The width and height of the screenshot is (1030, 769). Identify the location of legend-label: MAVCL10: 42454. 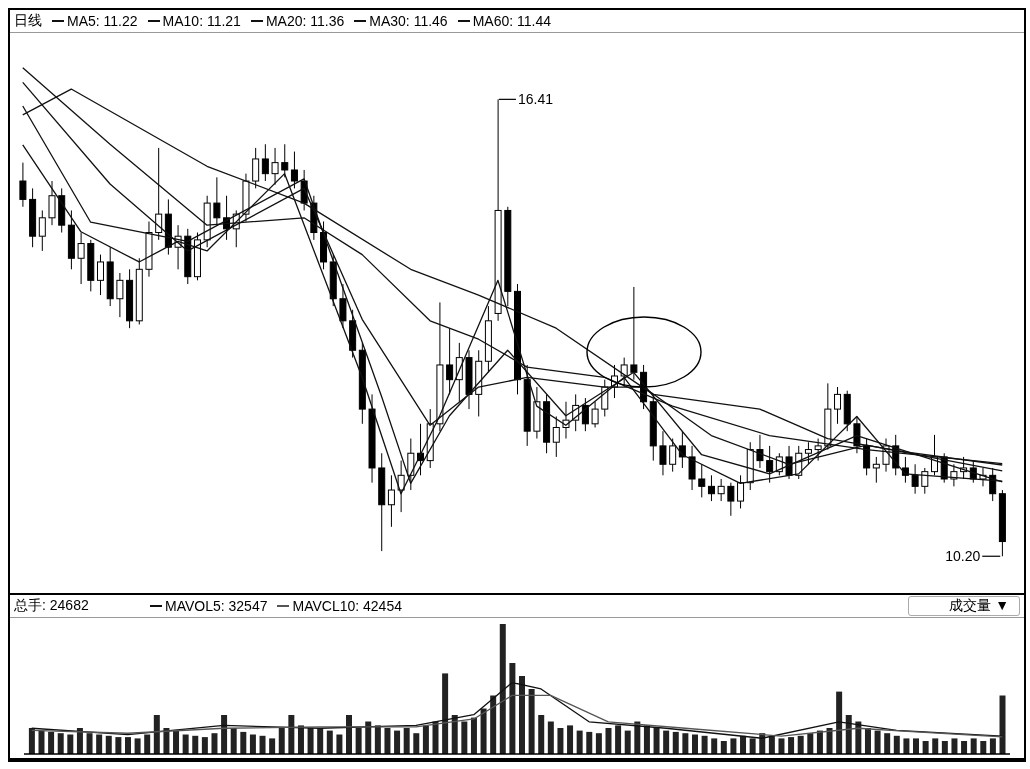
(346, 606).